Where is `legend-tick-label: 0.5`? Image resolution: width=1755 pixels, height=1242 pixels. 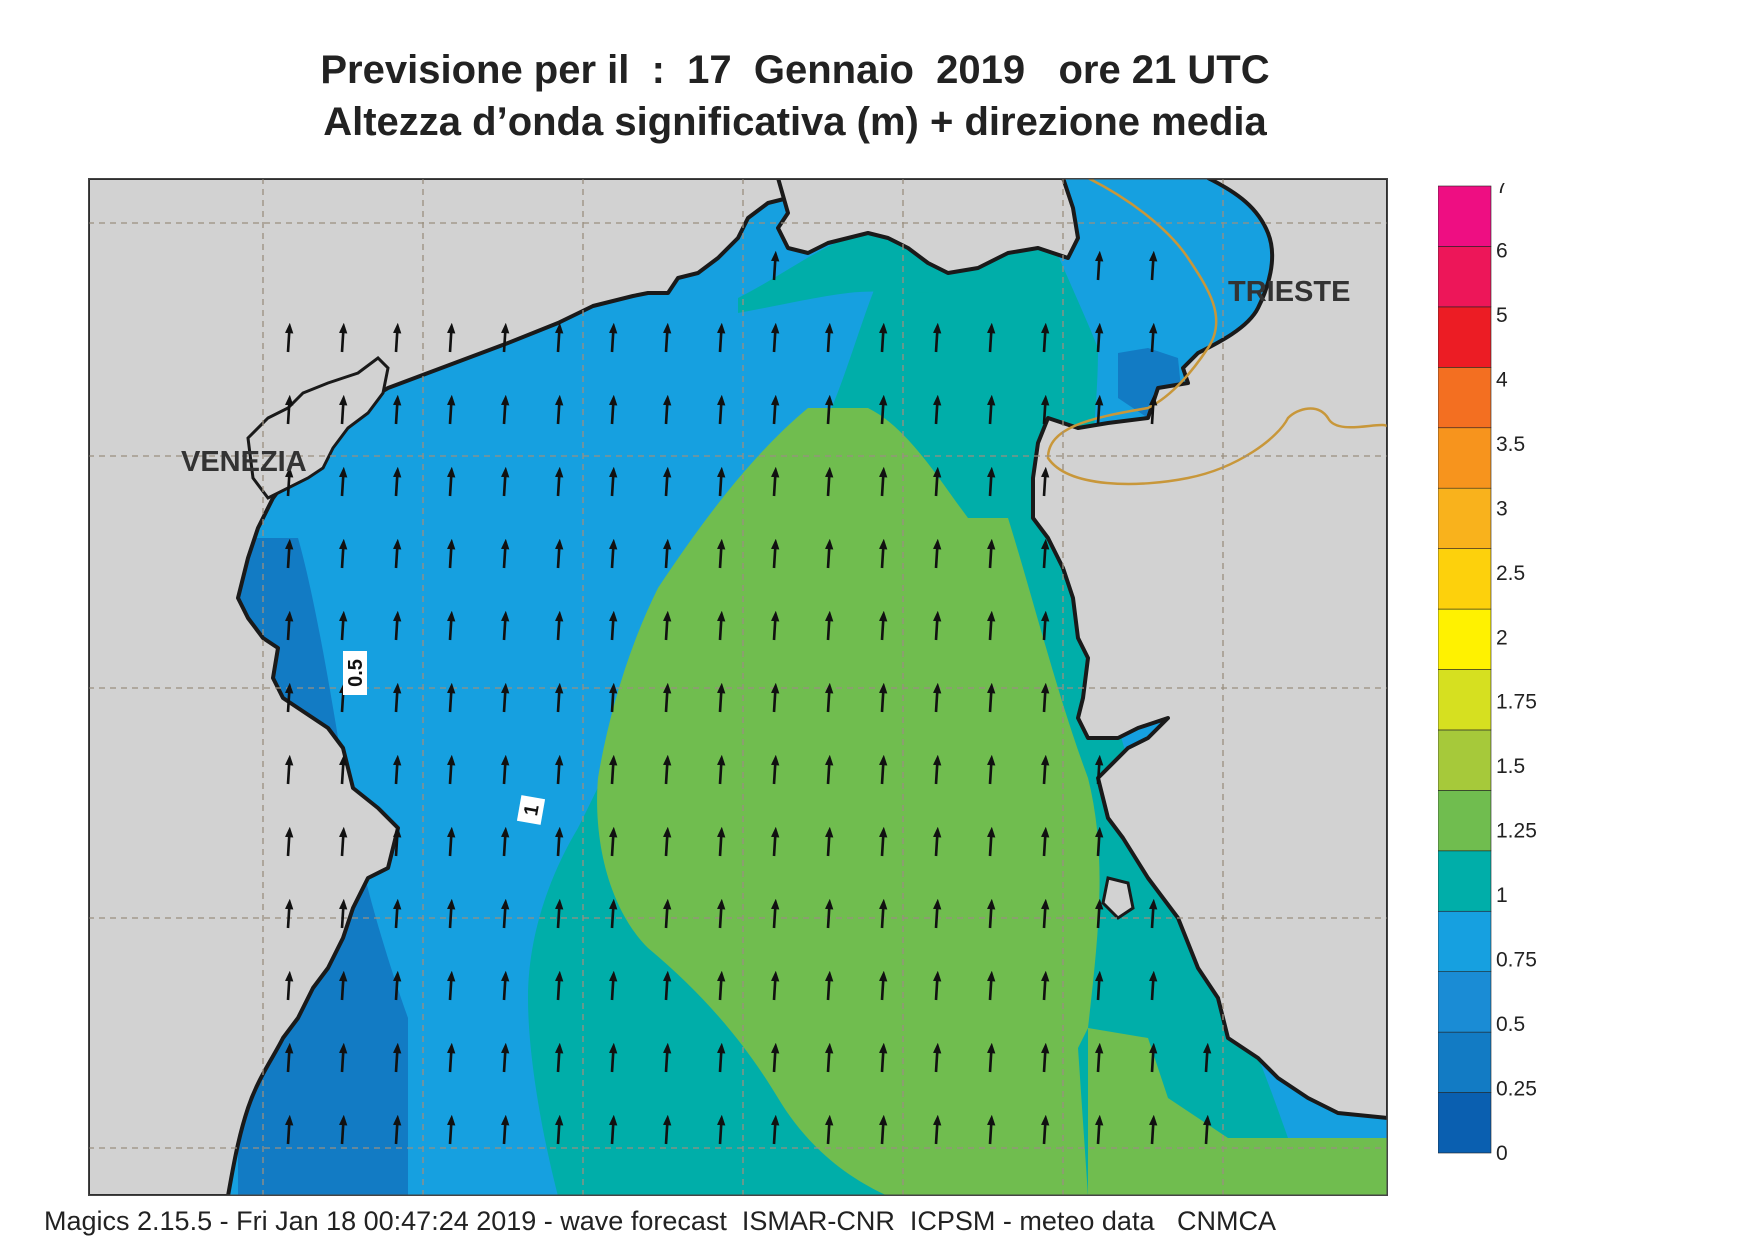
legend-tick-label: 0.5 is located at coordinates (1510, 1024).